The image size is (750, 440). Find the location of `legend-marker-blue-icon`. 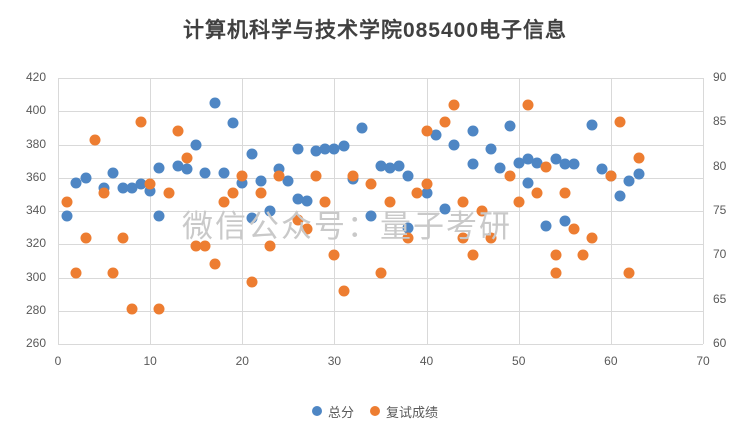

legend-marker-blue-icon is located at coordinates (316, 411).